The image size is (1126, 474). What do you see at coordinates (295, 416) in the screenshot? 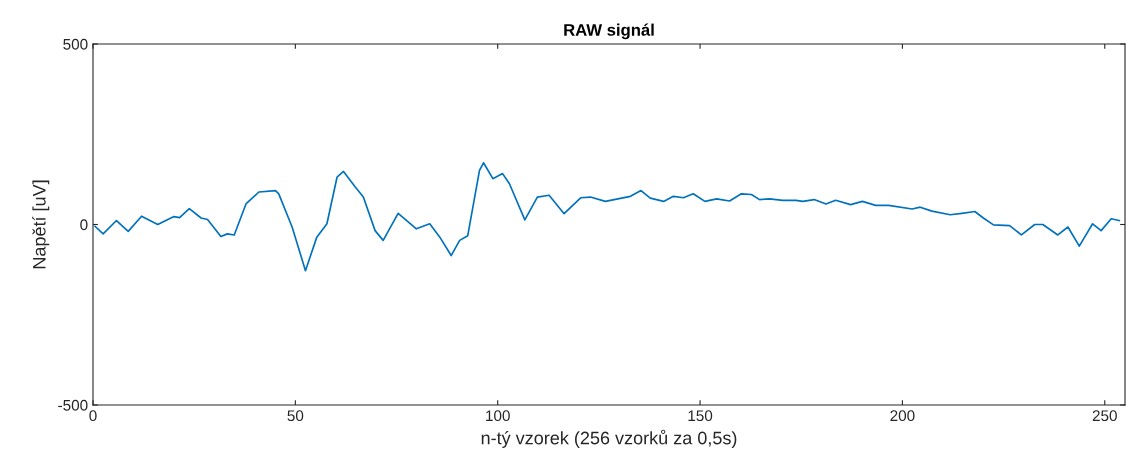
I see `x-tick-label: 50` at bounding box center [295, 416].